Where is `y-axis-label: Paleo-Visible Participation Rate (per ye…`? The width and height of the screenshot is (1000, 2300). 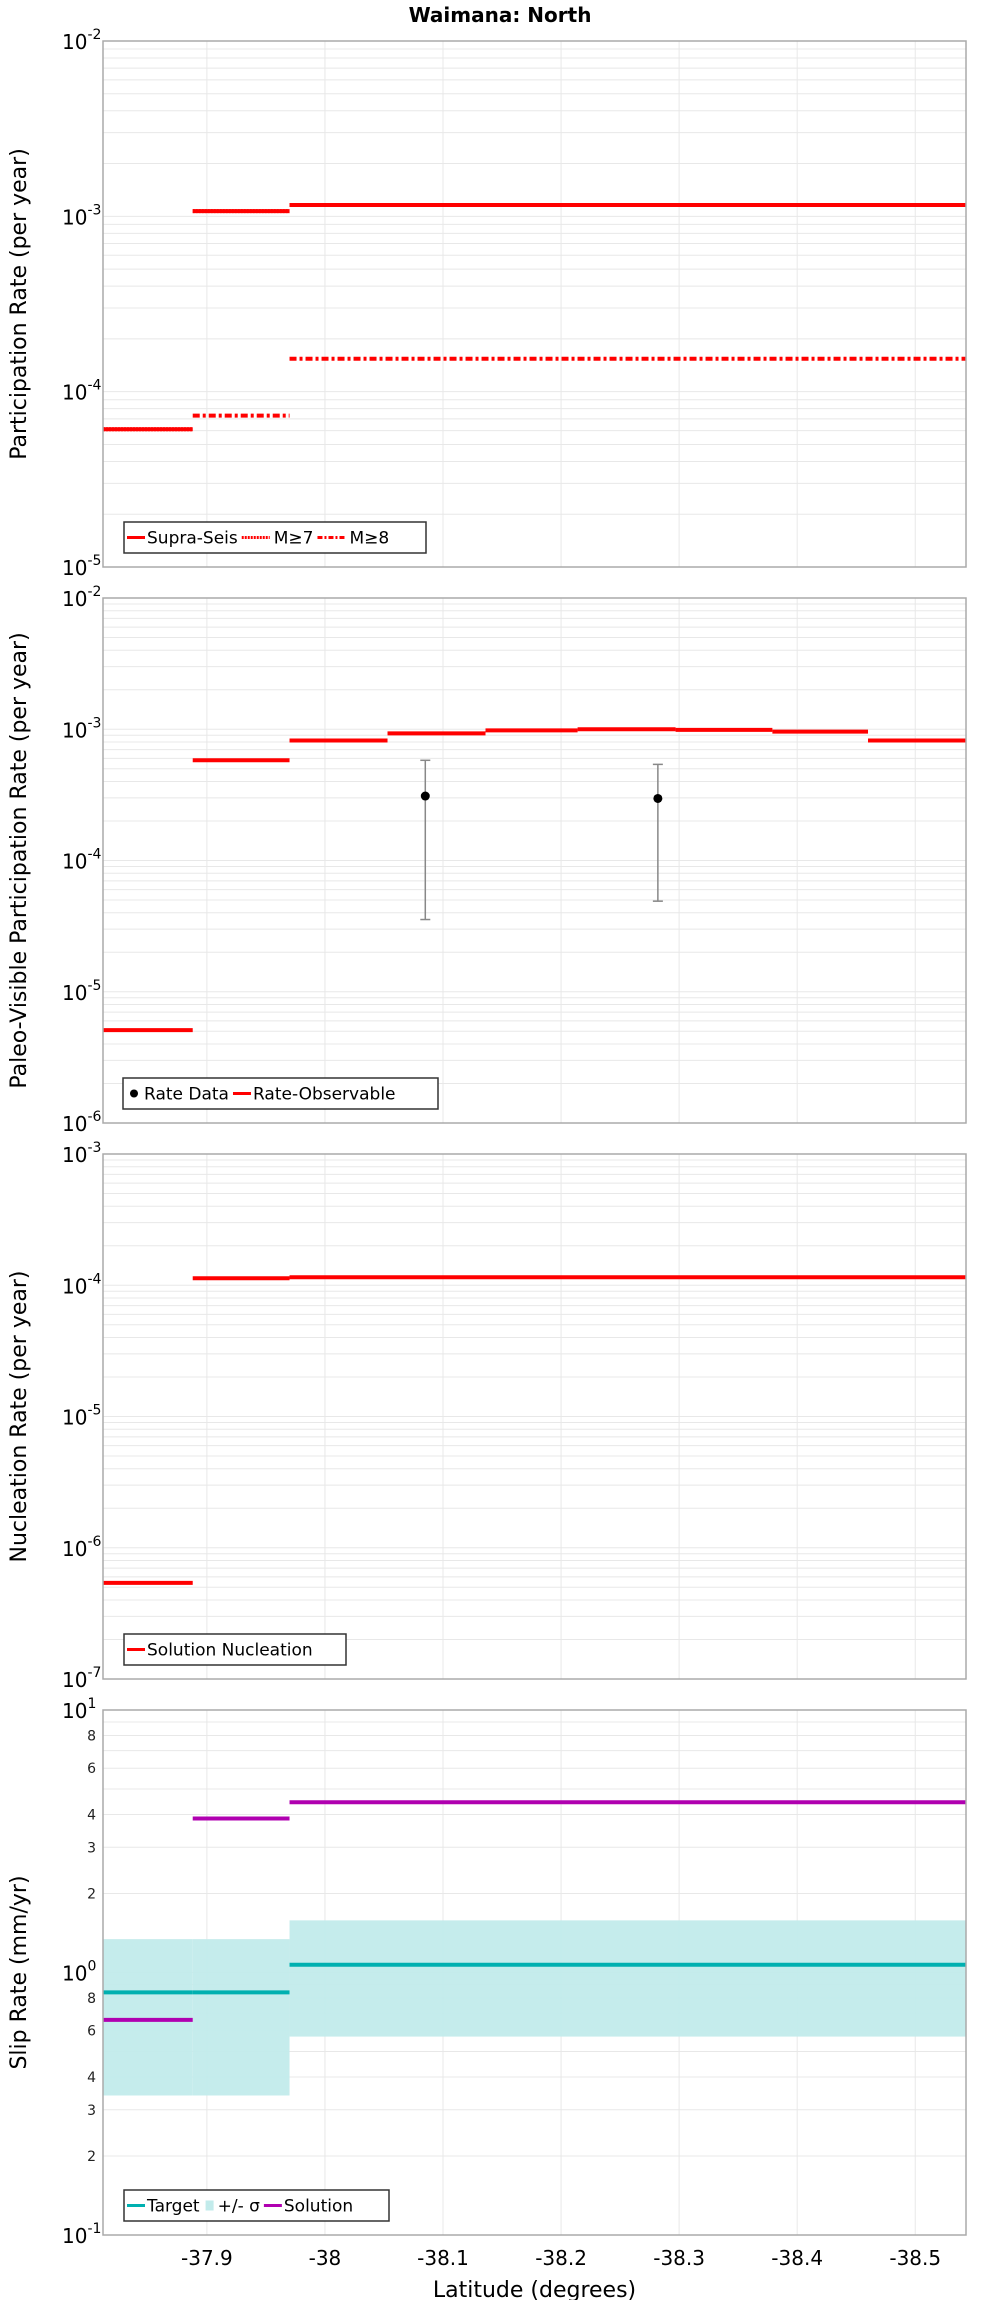
y-axis-label: Paleo-Visible Participation Rate (per ye… is located at coordinates (19, 860).